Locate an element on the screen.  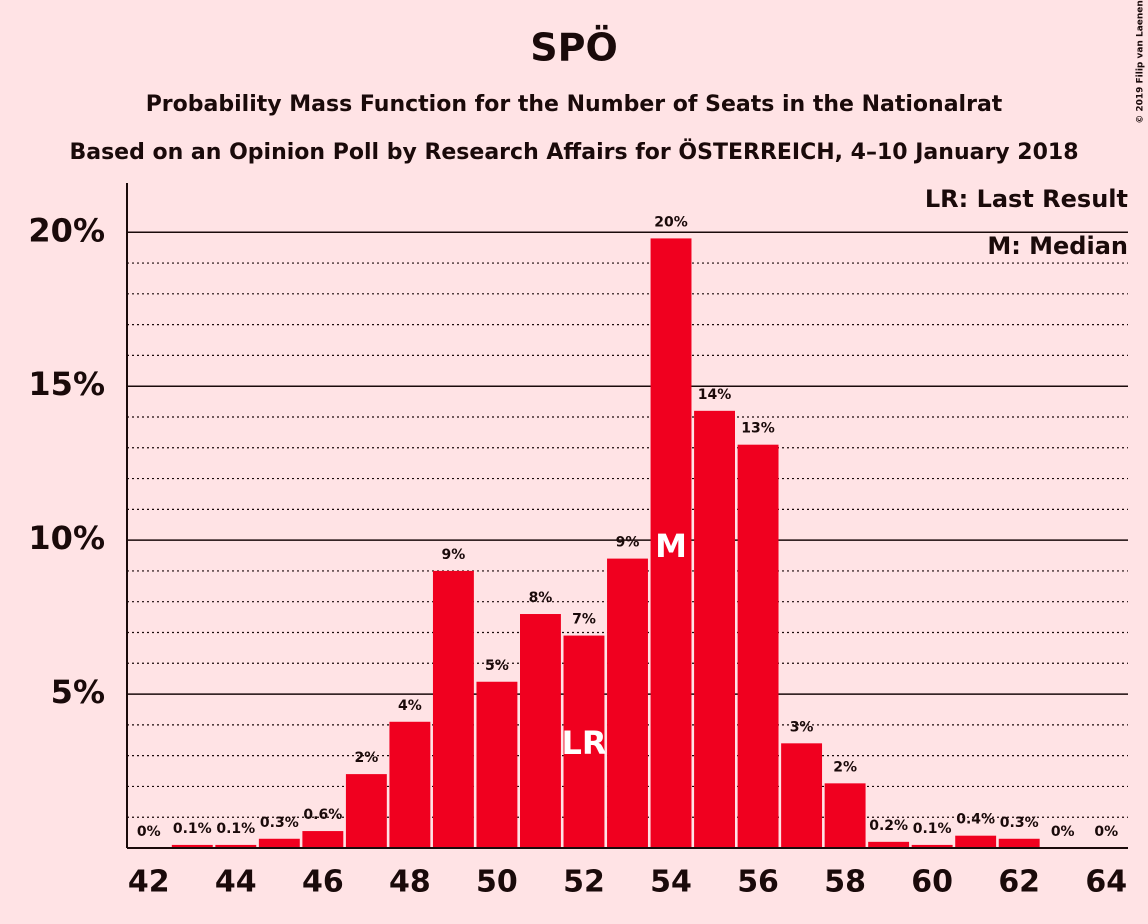
x-tick-label: 52 is located at coordinates (584, 882).